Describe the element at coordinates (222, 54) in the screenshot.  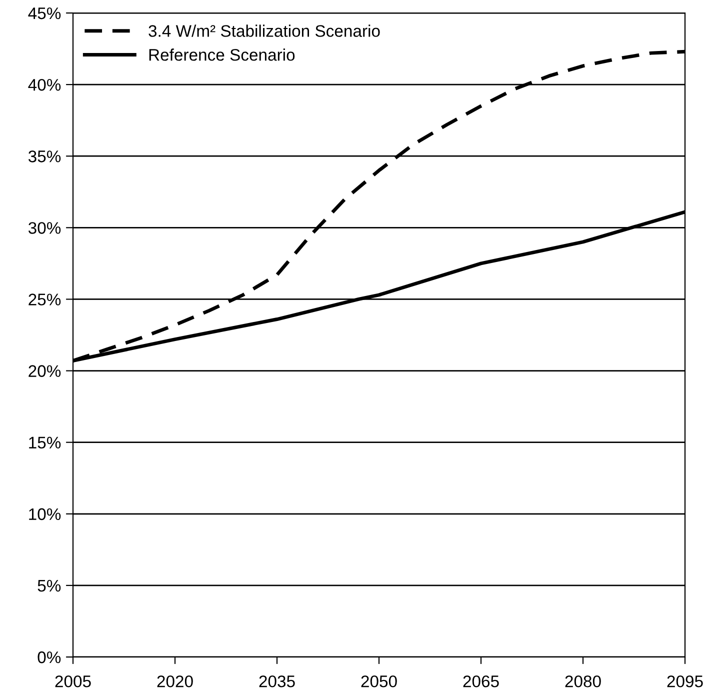
I see `legend-label: Reference Scenario` at that location.